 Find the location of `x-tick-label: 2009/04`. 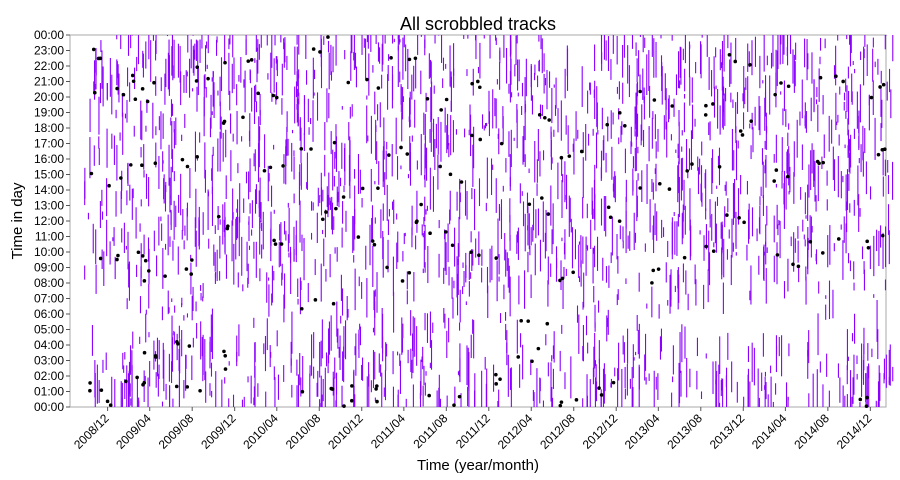

x-tick-label: 2009/04 is located at coordinates (133, 431).